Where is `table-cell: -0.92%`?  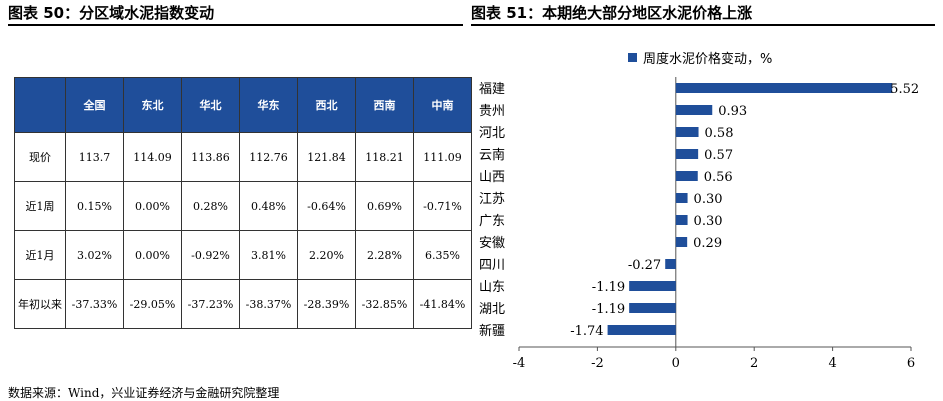 table-cell: -0.92% is located at coordinates (210, 255).